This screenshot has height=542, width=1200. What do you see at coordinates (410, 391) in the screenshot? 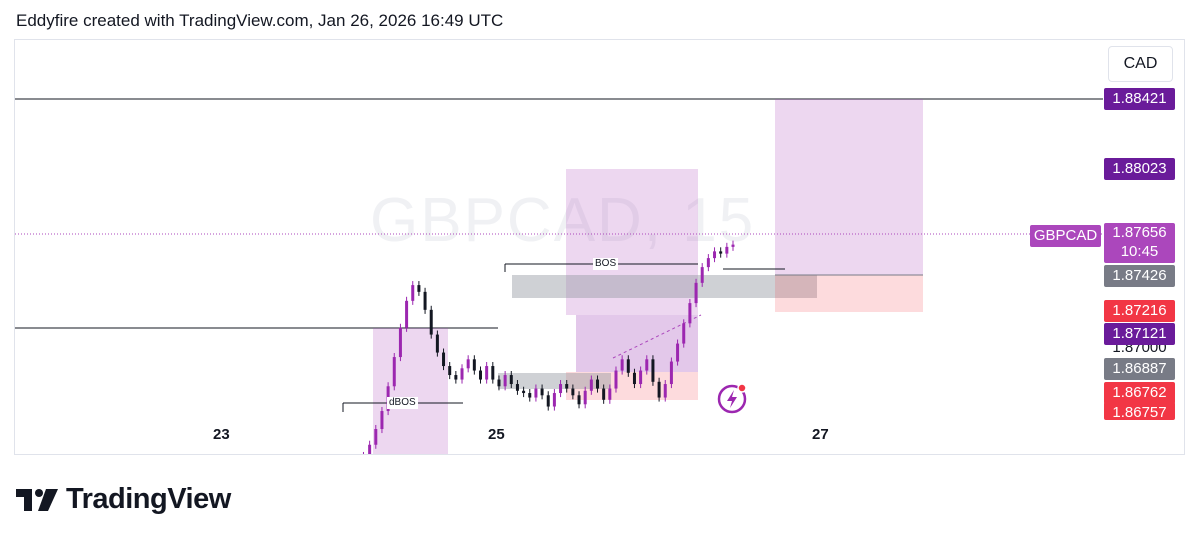
I see `zone-left-purple` at bounding box center [410, 391].